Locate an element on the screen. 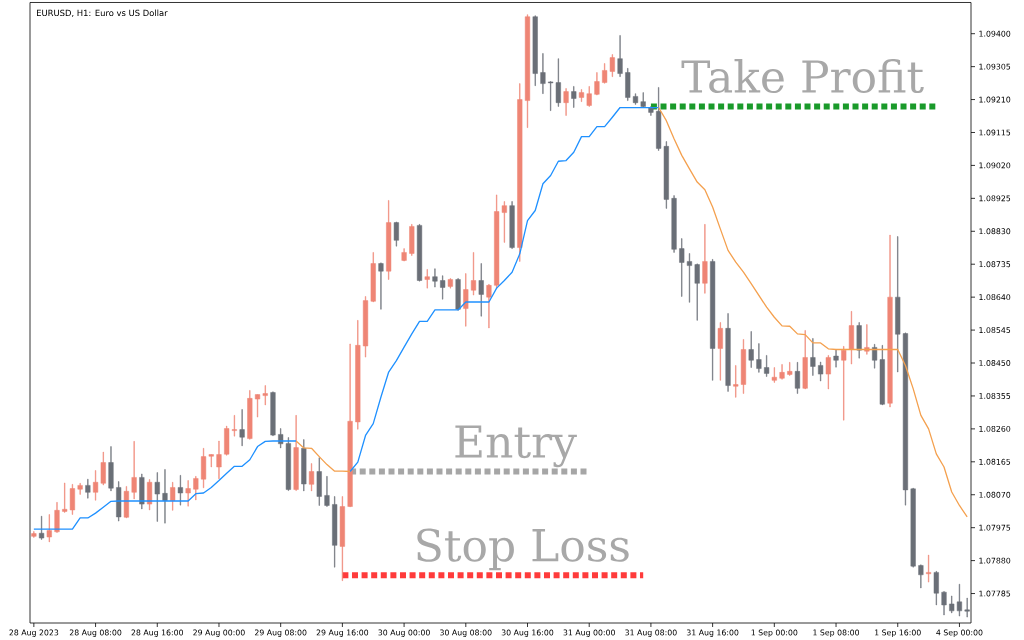 The image size is (1024, 640). series-label: Stop Loss is located at coordinates (523, 549).